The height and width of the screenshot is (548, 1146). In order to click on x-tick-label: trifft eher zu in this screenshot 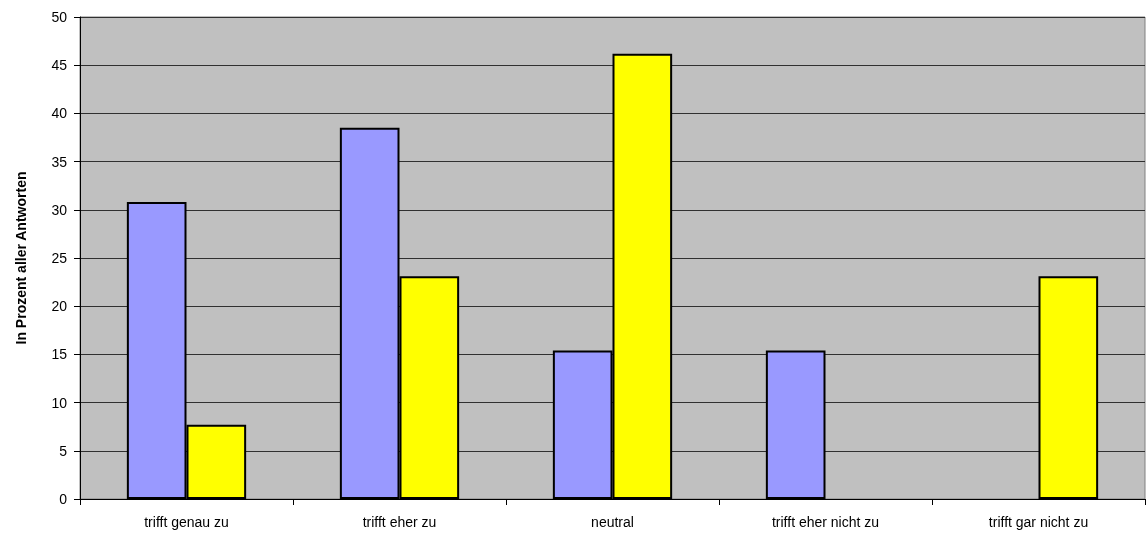, I will do `click(399, 522)`.